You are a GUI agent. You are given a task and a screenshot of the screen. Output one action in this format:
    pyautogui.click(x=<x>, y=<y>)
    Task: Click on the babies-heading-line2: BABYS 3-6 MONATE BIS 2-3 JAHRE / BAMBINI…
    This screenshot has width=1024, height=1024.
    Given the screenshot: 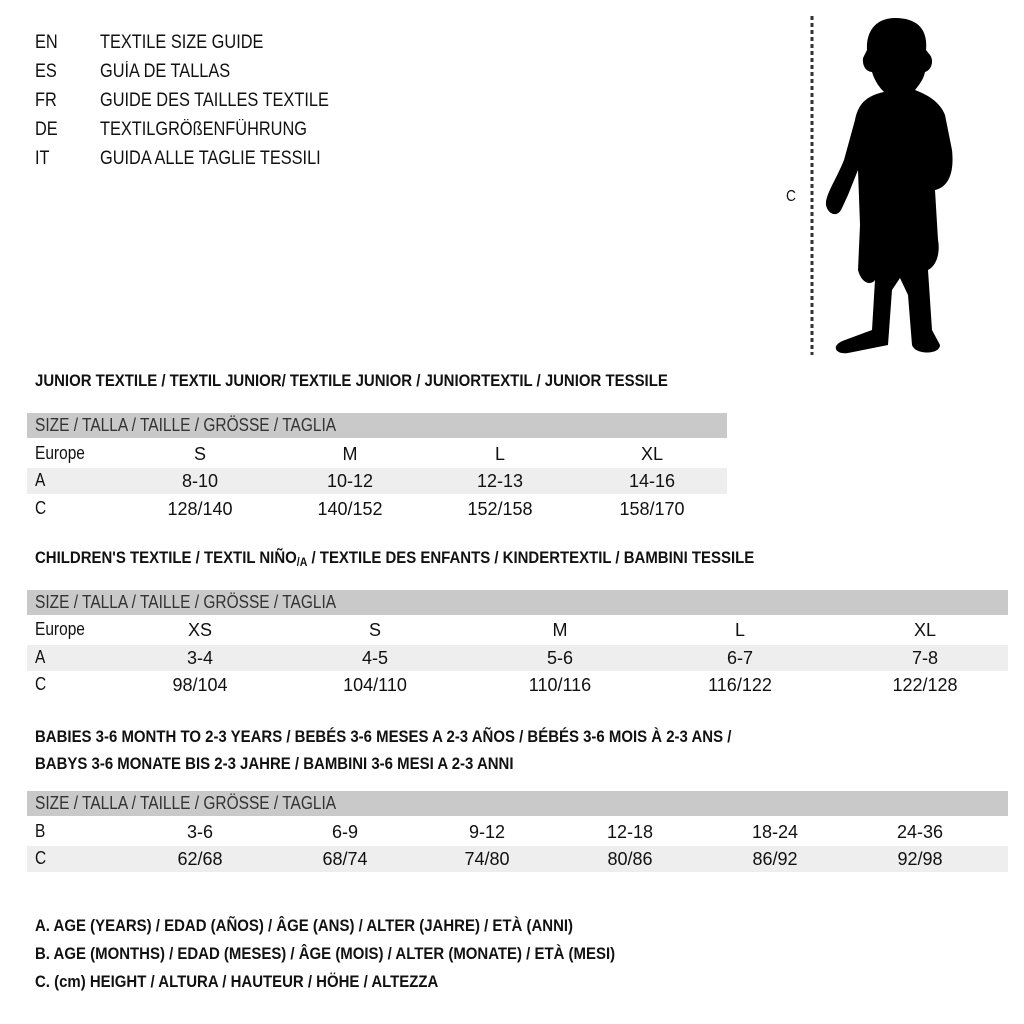 What is the action you would take?
    pyautogui.click(x=274, y=763)
    